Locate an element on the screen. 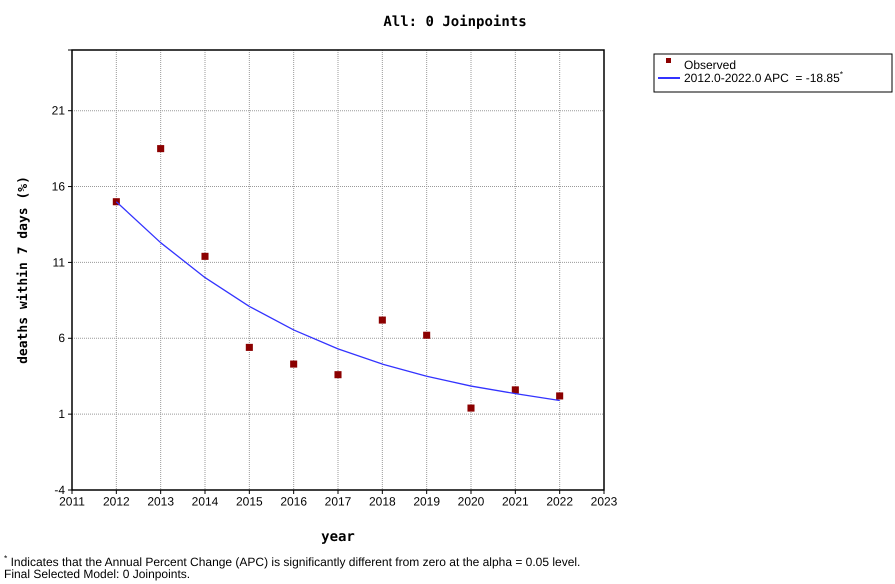  x-tick-label: 2018 is located at coordinates (382, 501).